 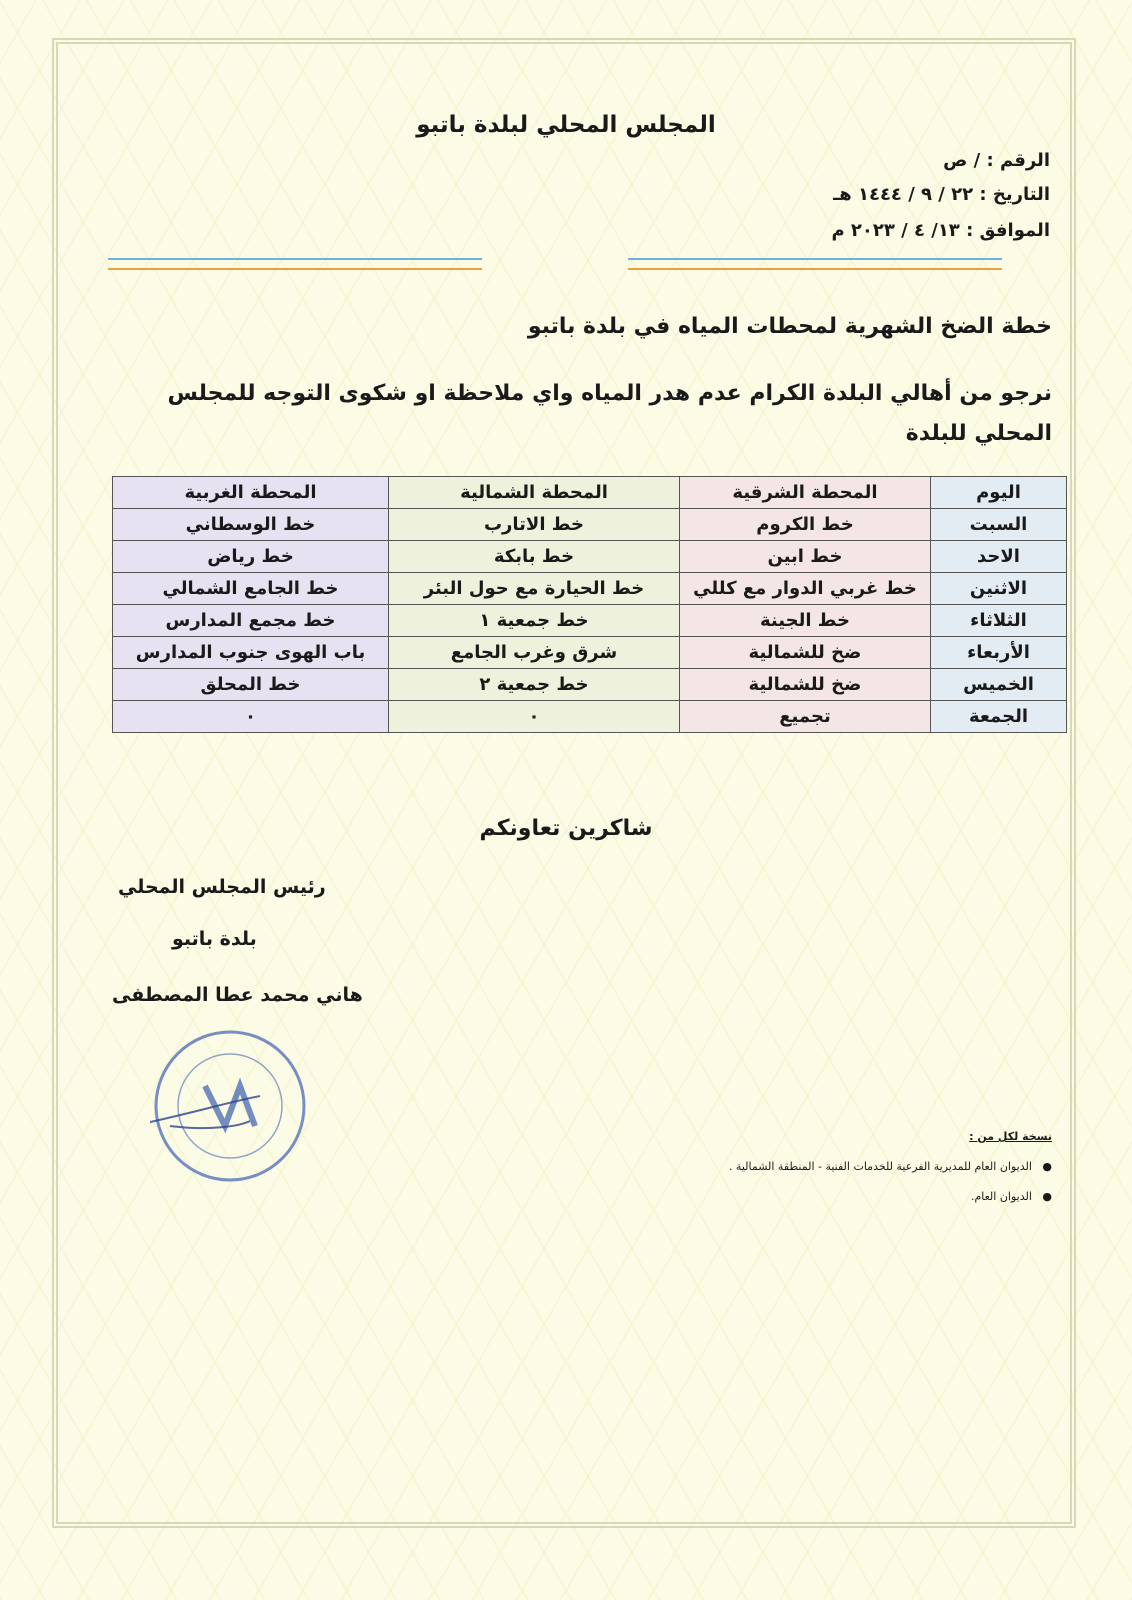 I want to click on north-cell: شرق وغرب الجامع, so click(x=534, y=652).